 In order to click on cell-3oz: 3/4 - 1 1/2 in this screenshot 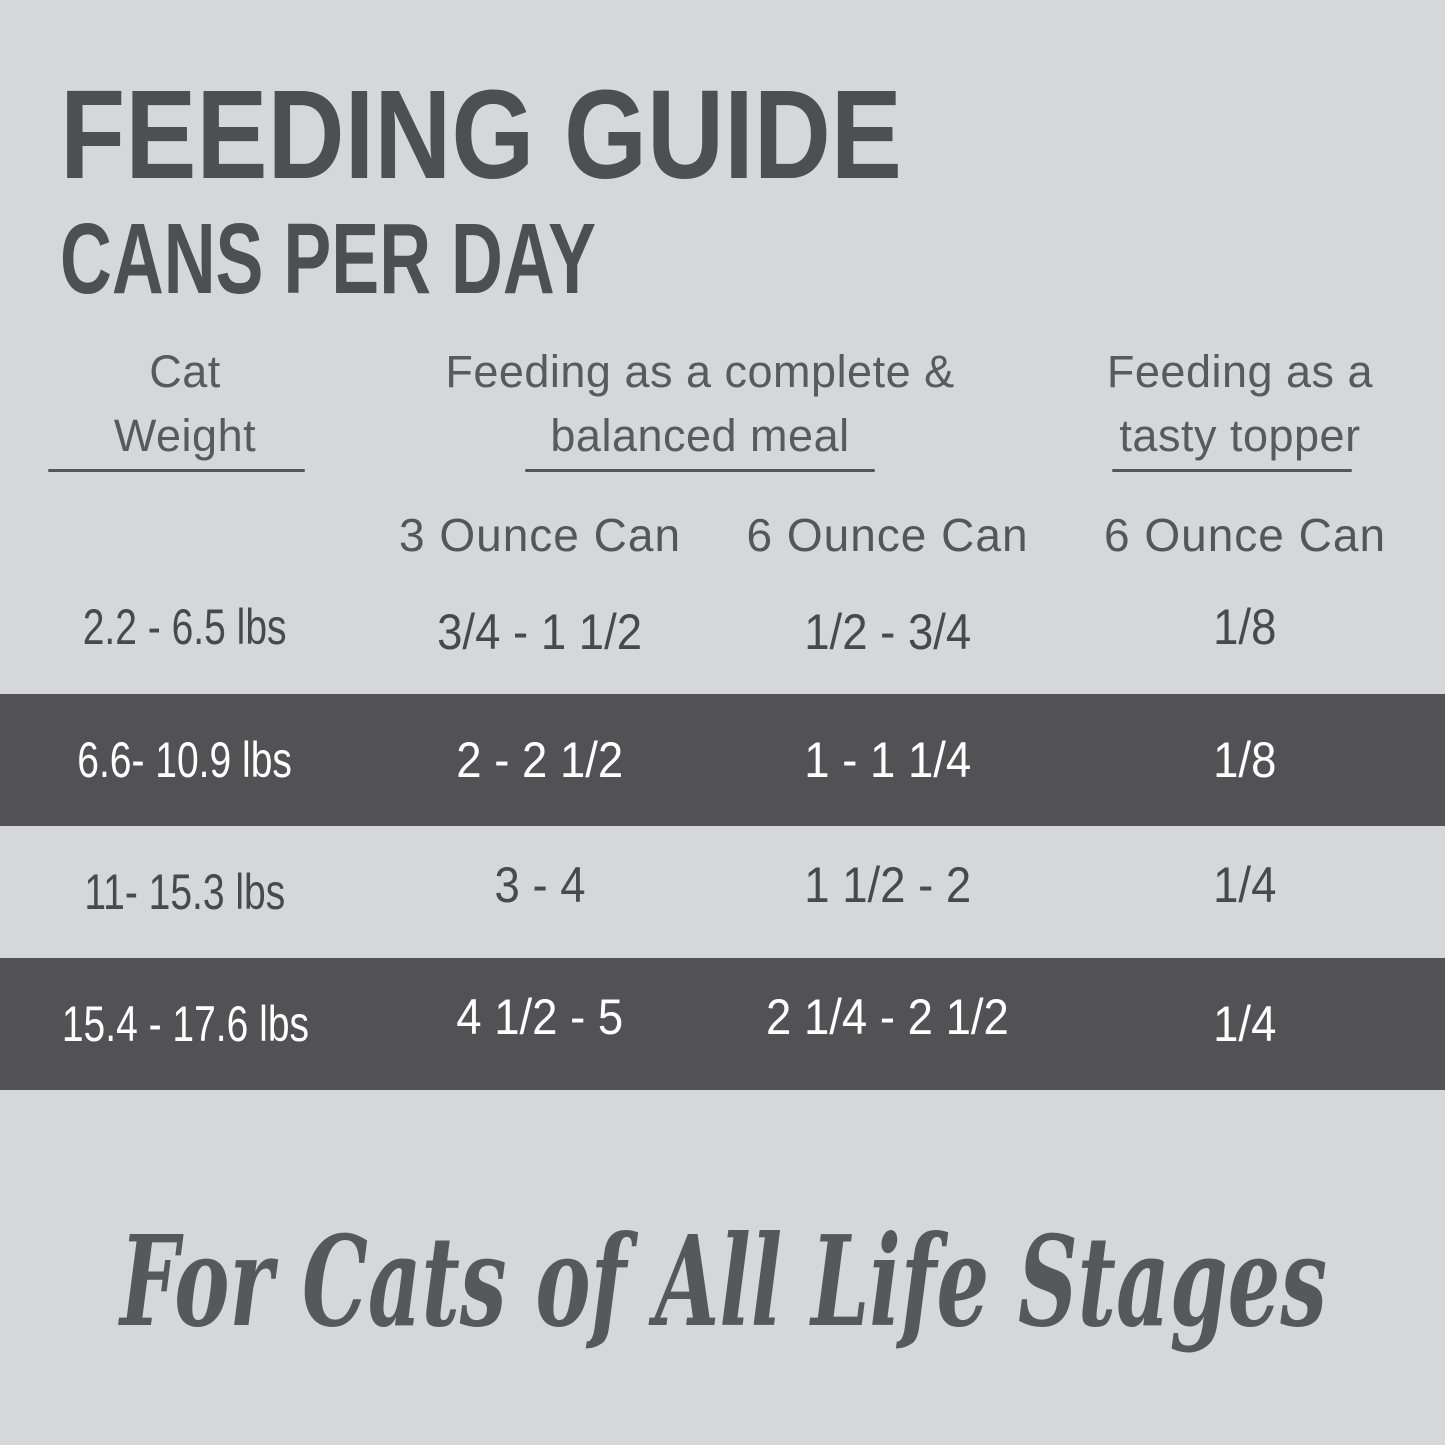, I will do `click(540, 627)`.